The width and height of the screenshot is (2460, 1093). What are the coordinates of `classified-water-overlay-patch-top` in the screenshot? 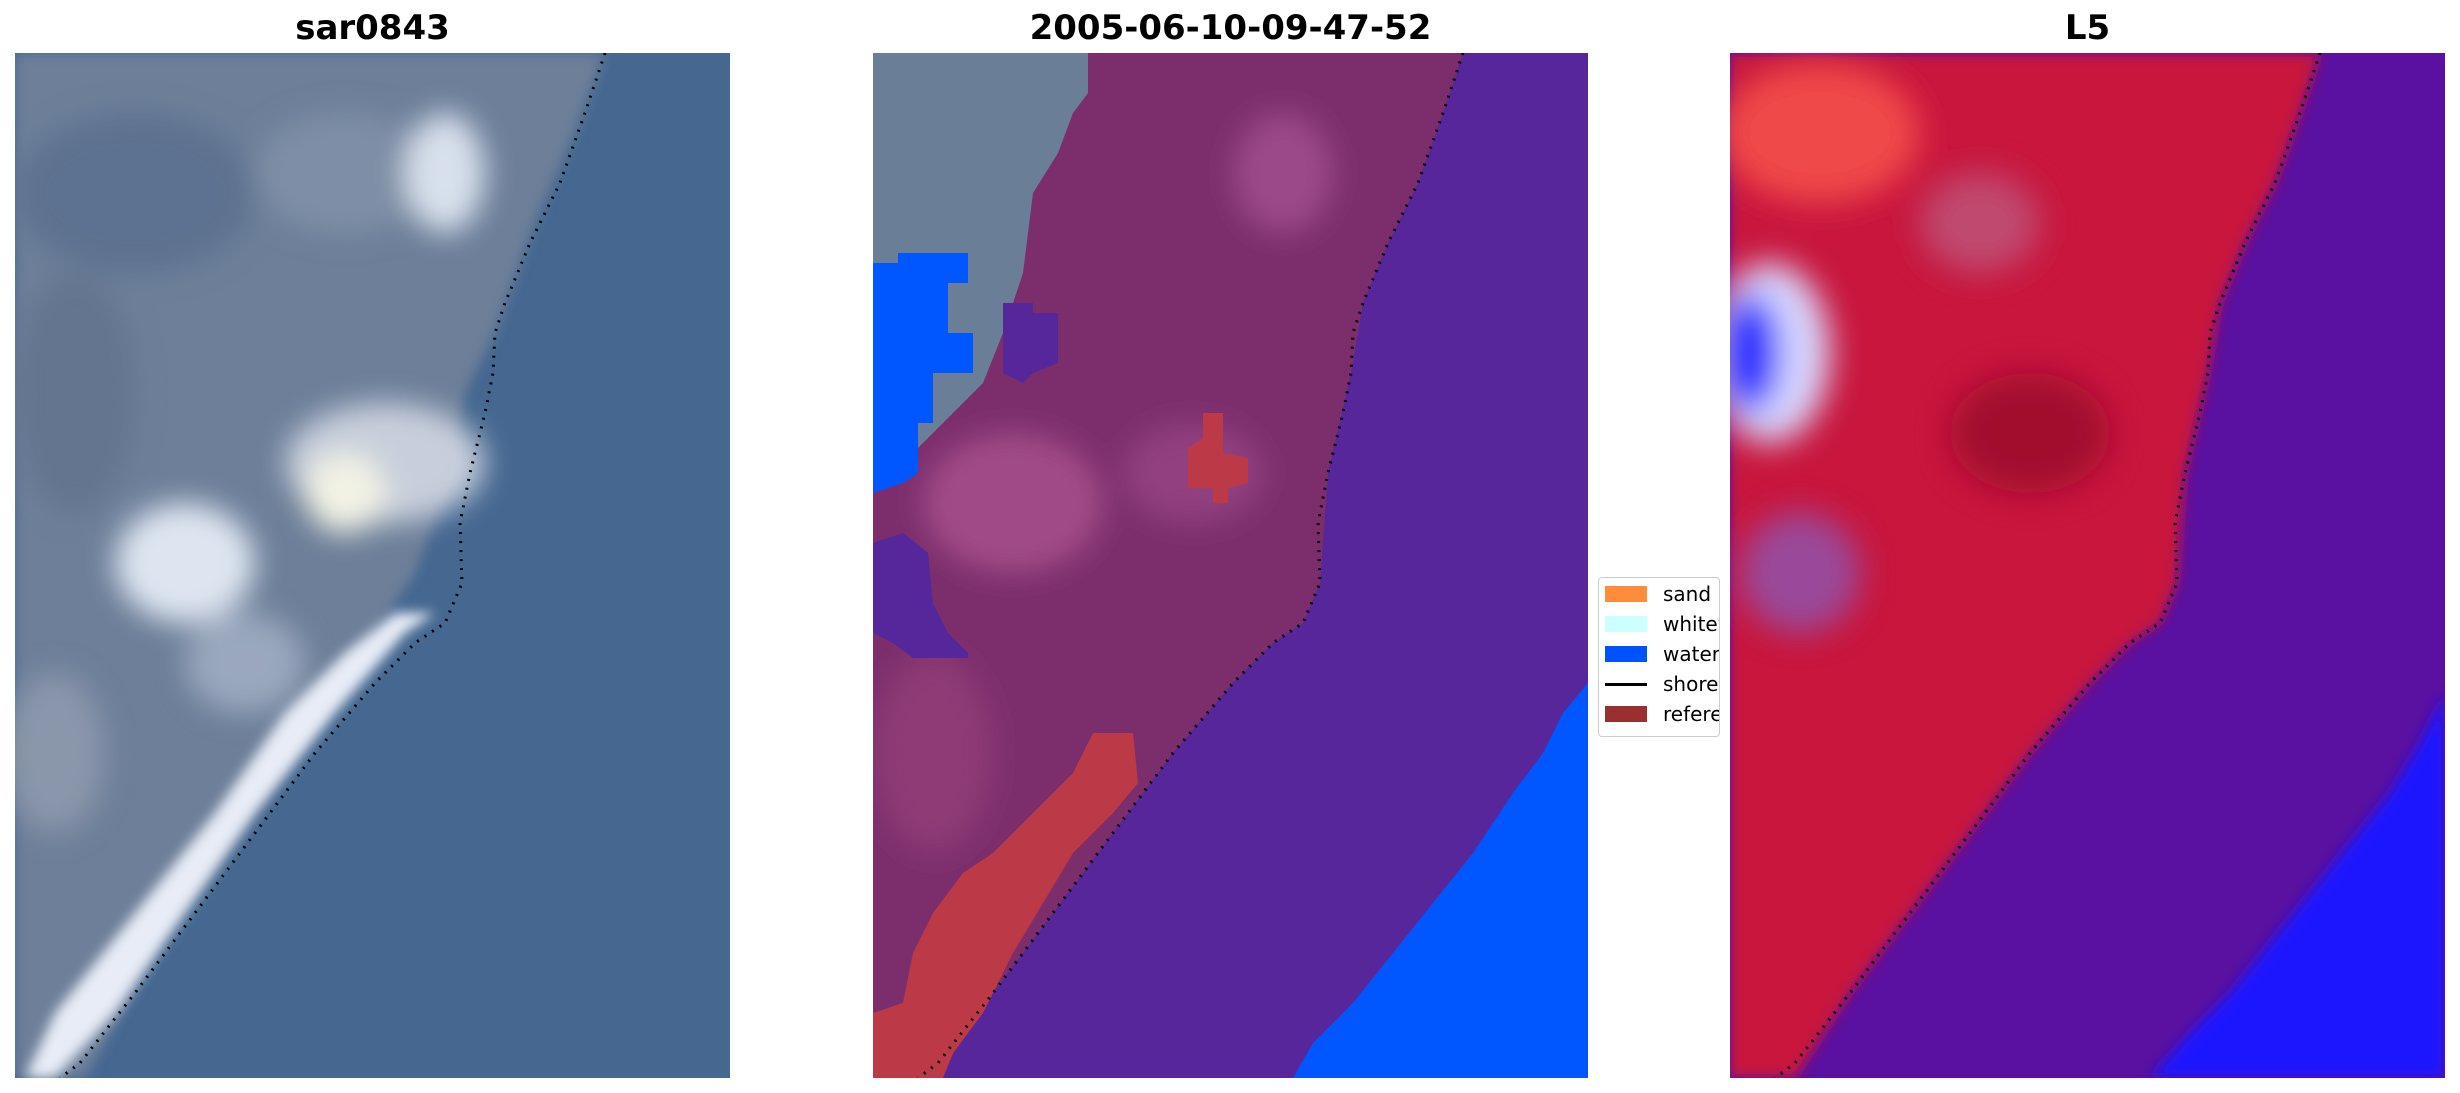 It's located at (1030, 343).